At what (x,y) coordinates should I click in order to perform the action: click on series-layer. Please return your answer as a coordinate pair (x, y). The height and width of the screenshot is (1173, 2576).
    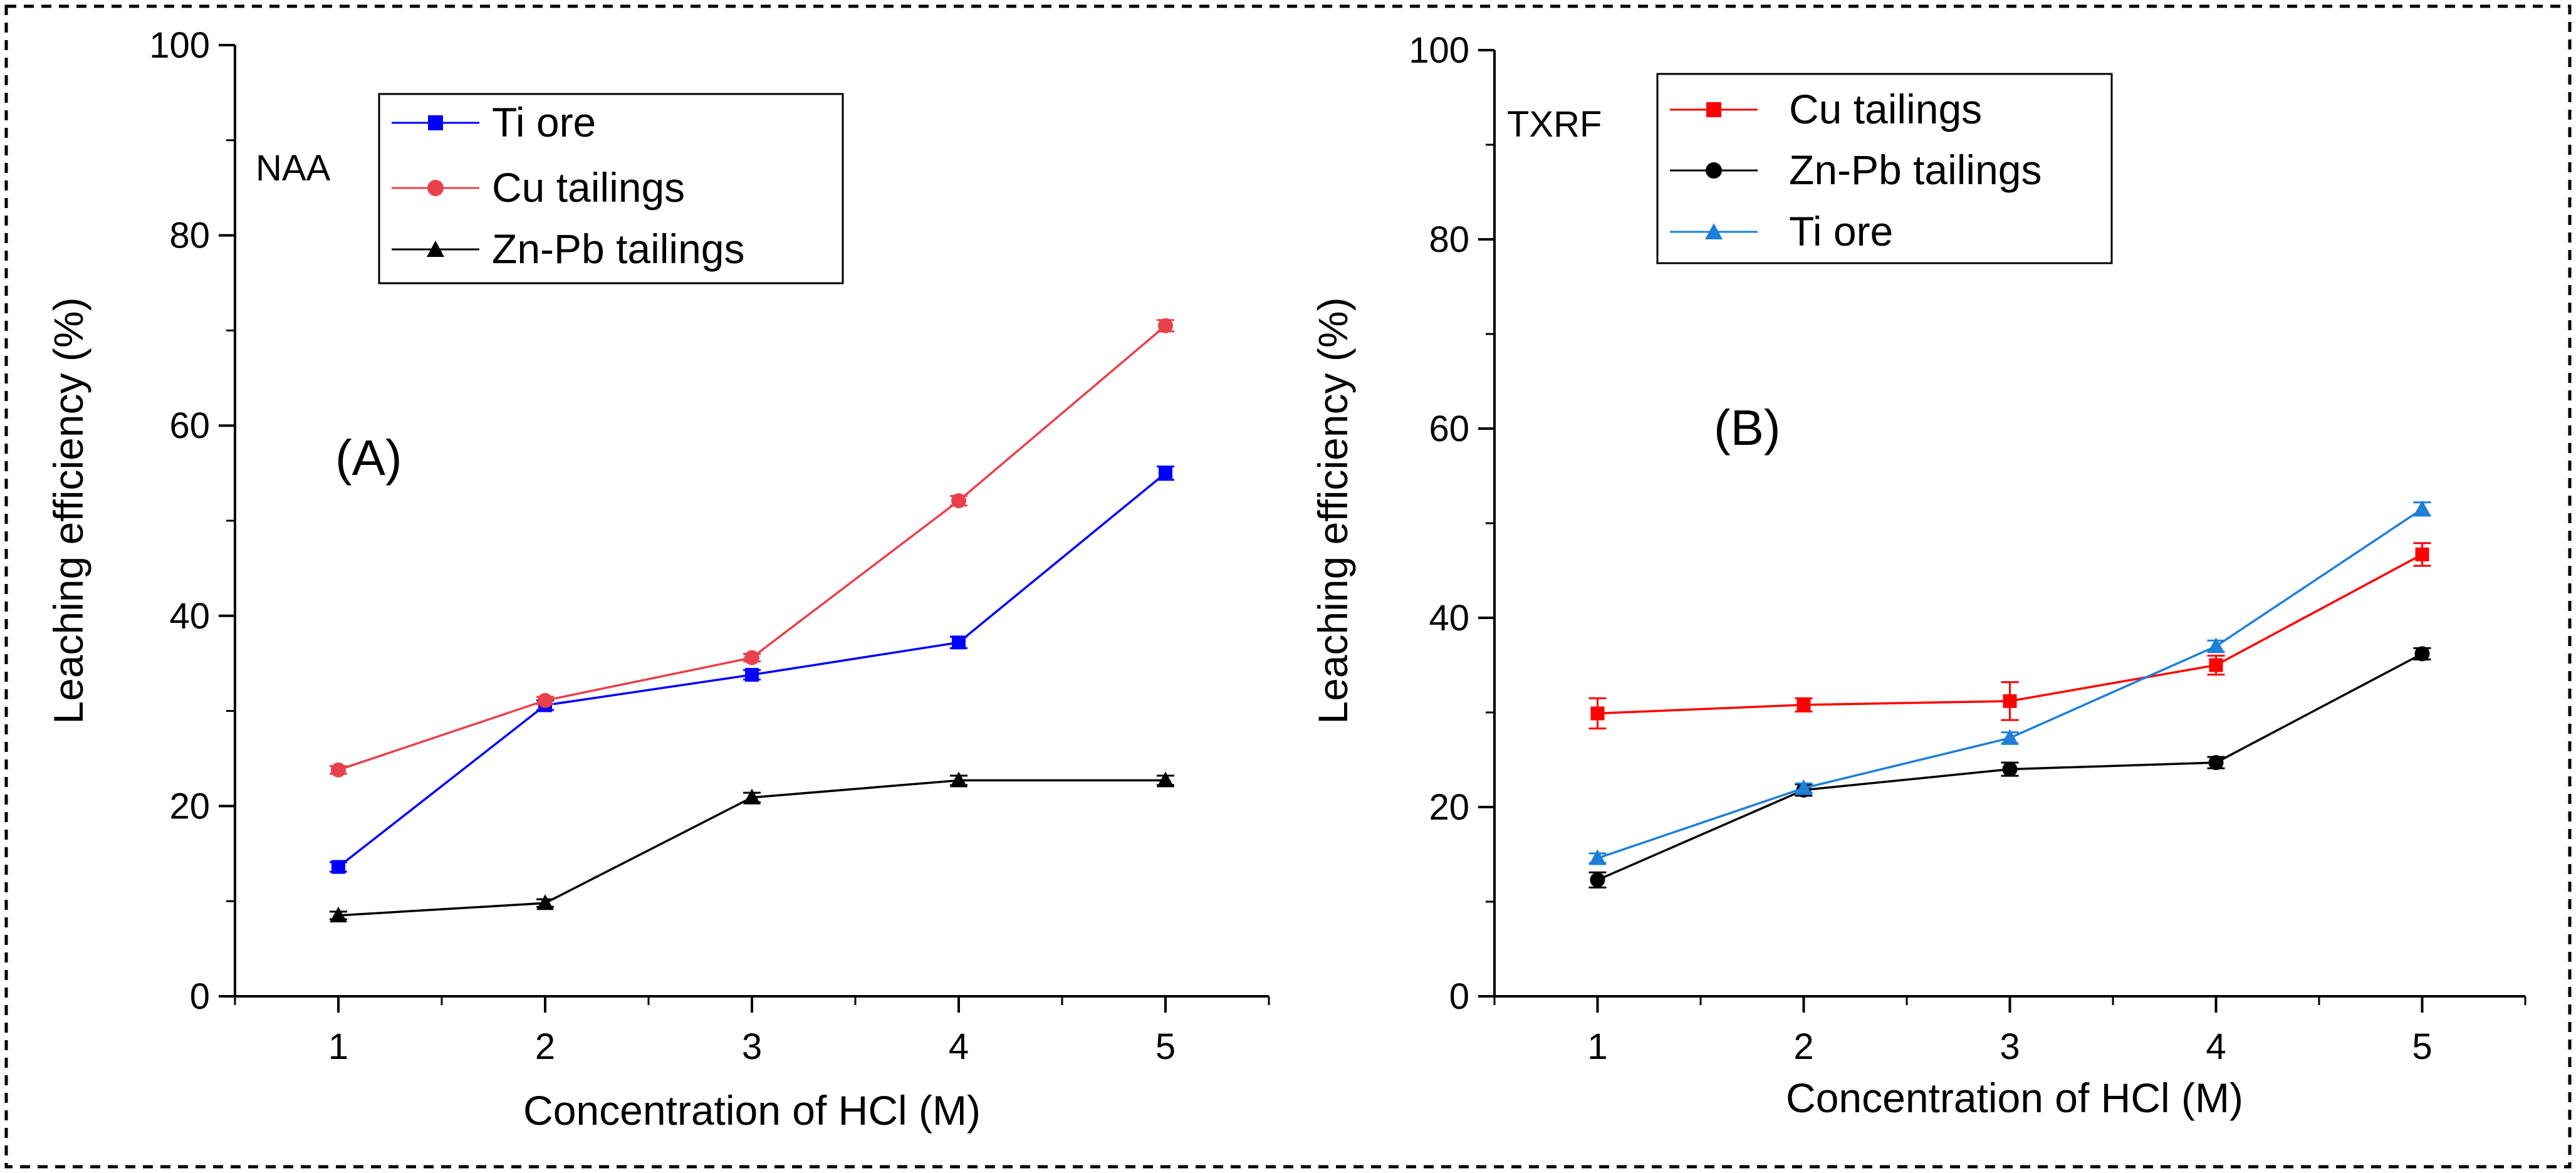
    Looking at the image, I should click on (2009, 694).